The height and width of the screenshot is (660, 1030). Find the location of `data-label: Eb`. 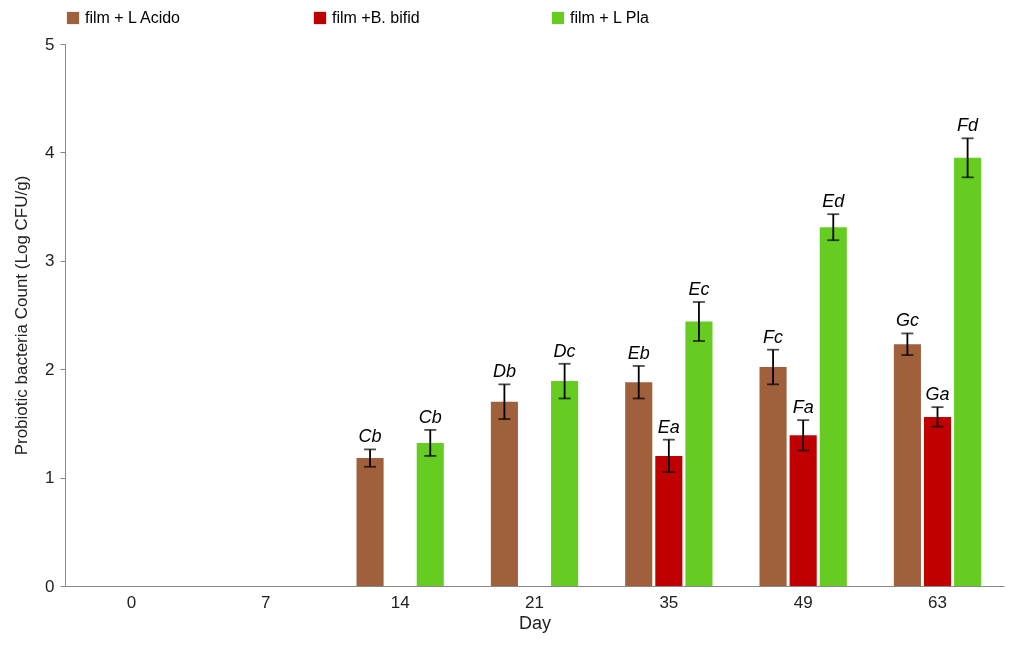

data-label: Eb is located at coordinates (638, 352).